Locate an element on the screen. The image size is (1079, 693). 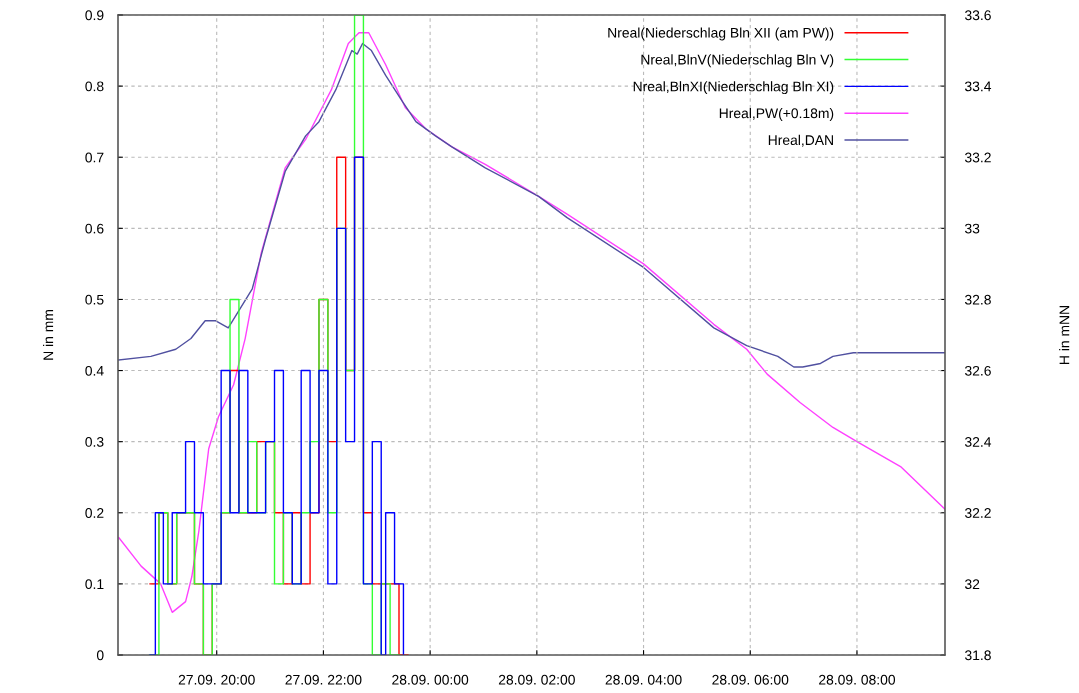
y-tick-label: 0.9 is located at coordinates (94, 15).